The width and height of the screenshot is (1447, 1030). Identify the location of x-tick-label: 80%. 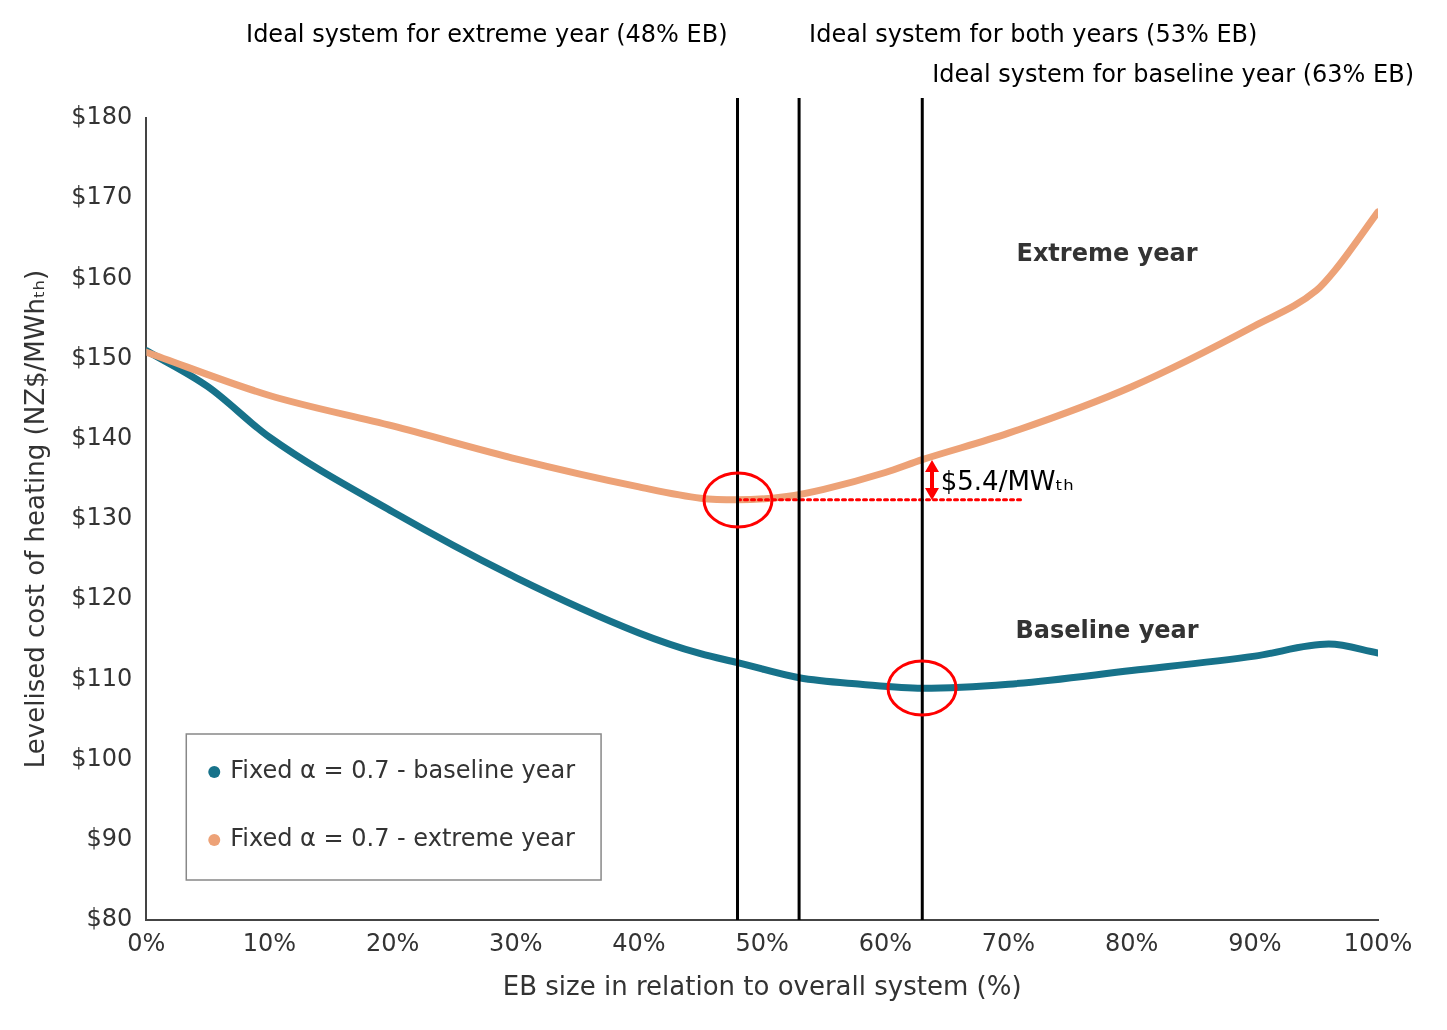
(1131, 942).